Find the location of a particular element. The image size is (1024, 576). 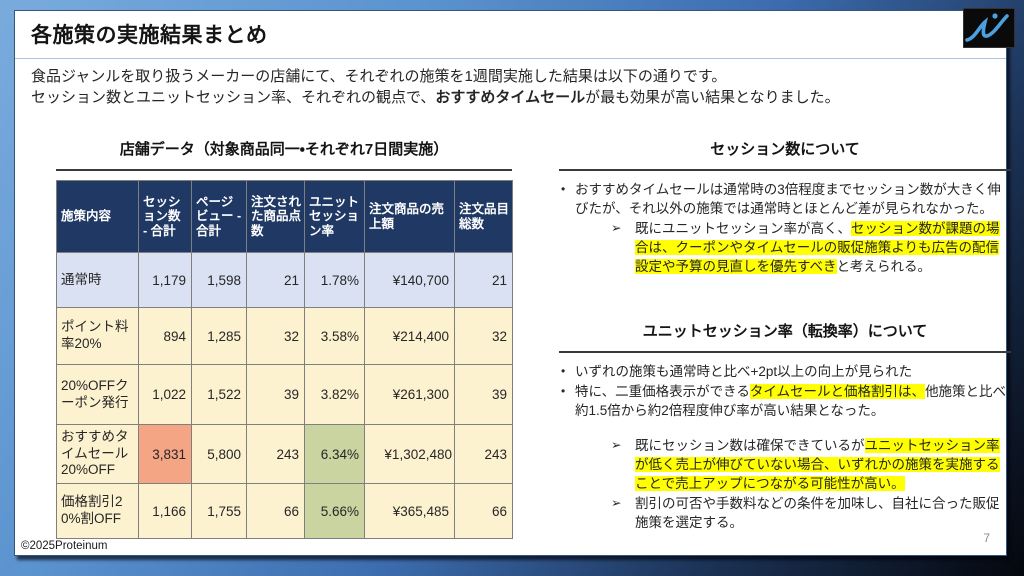

usr-section-title: ユニットセッション率（転換率）について is located at coordinates (785, 337).